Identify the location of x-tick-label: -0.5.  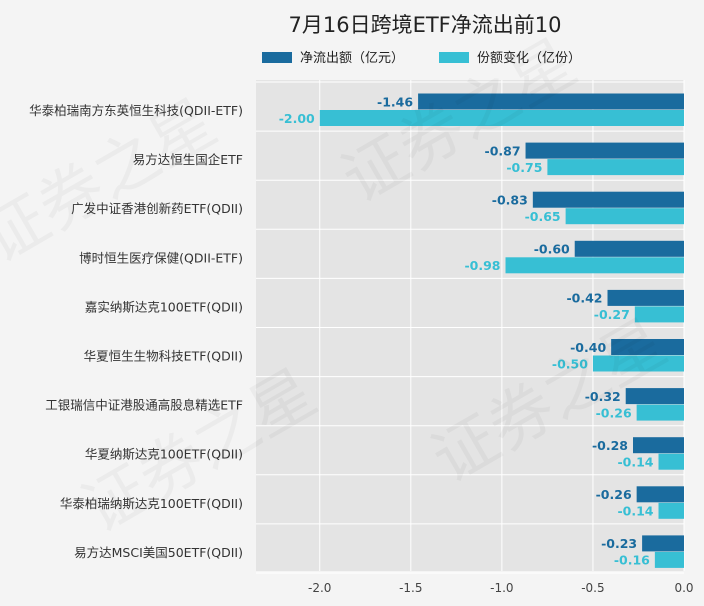
(592, 588).